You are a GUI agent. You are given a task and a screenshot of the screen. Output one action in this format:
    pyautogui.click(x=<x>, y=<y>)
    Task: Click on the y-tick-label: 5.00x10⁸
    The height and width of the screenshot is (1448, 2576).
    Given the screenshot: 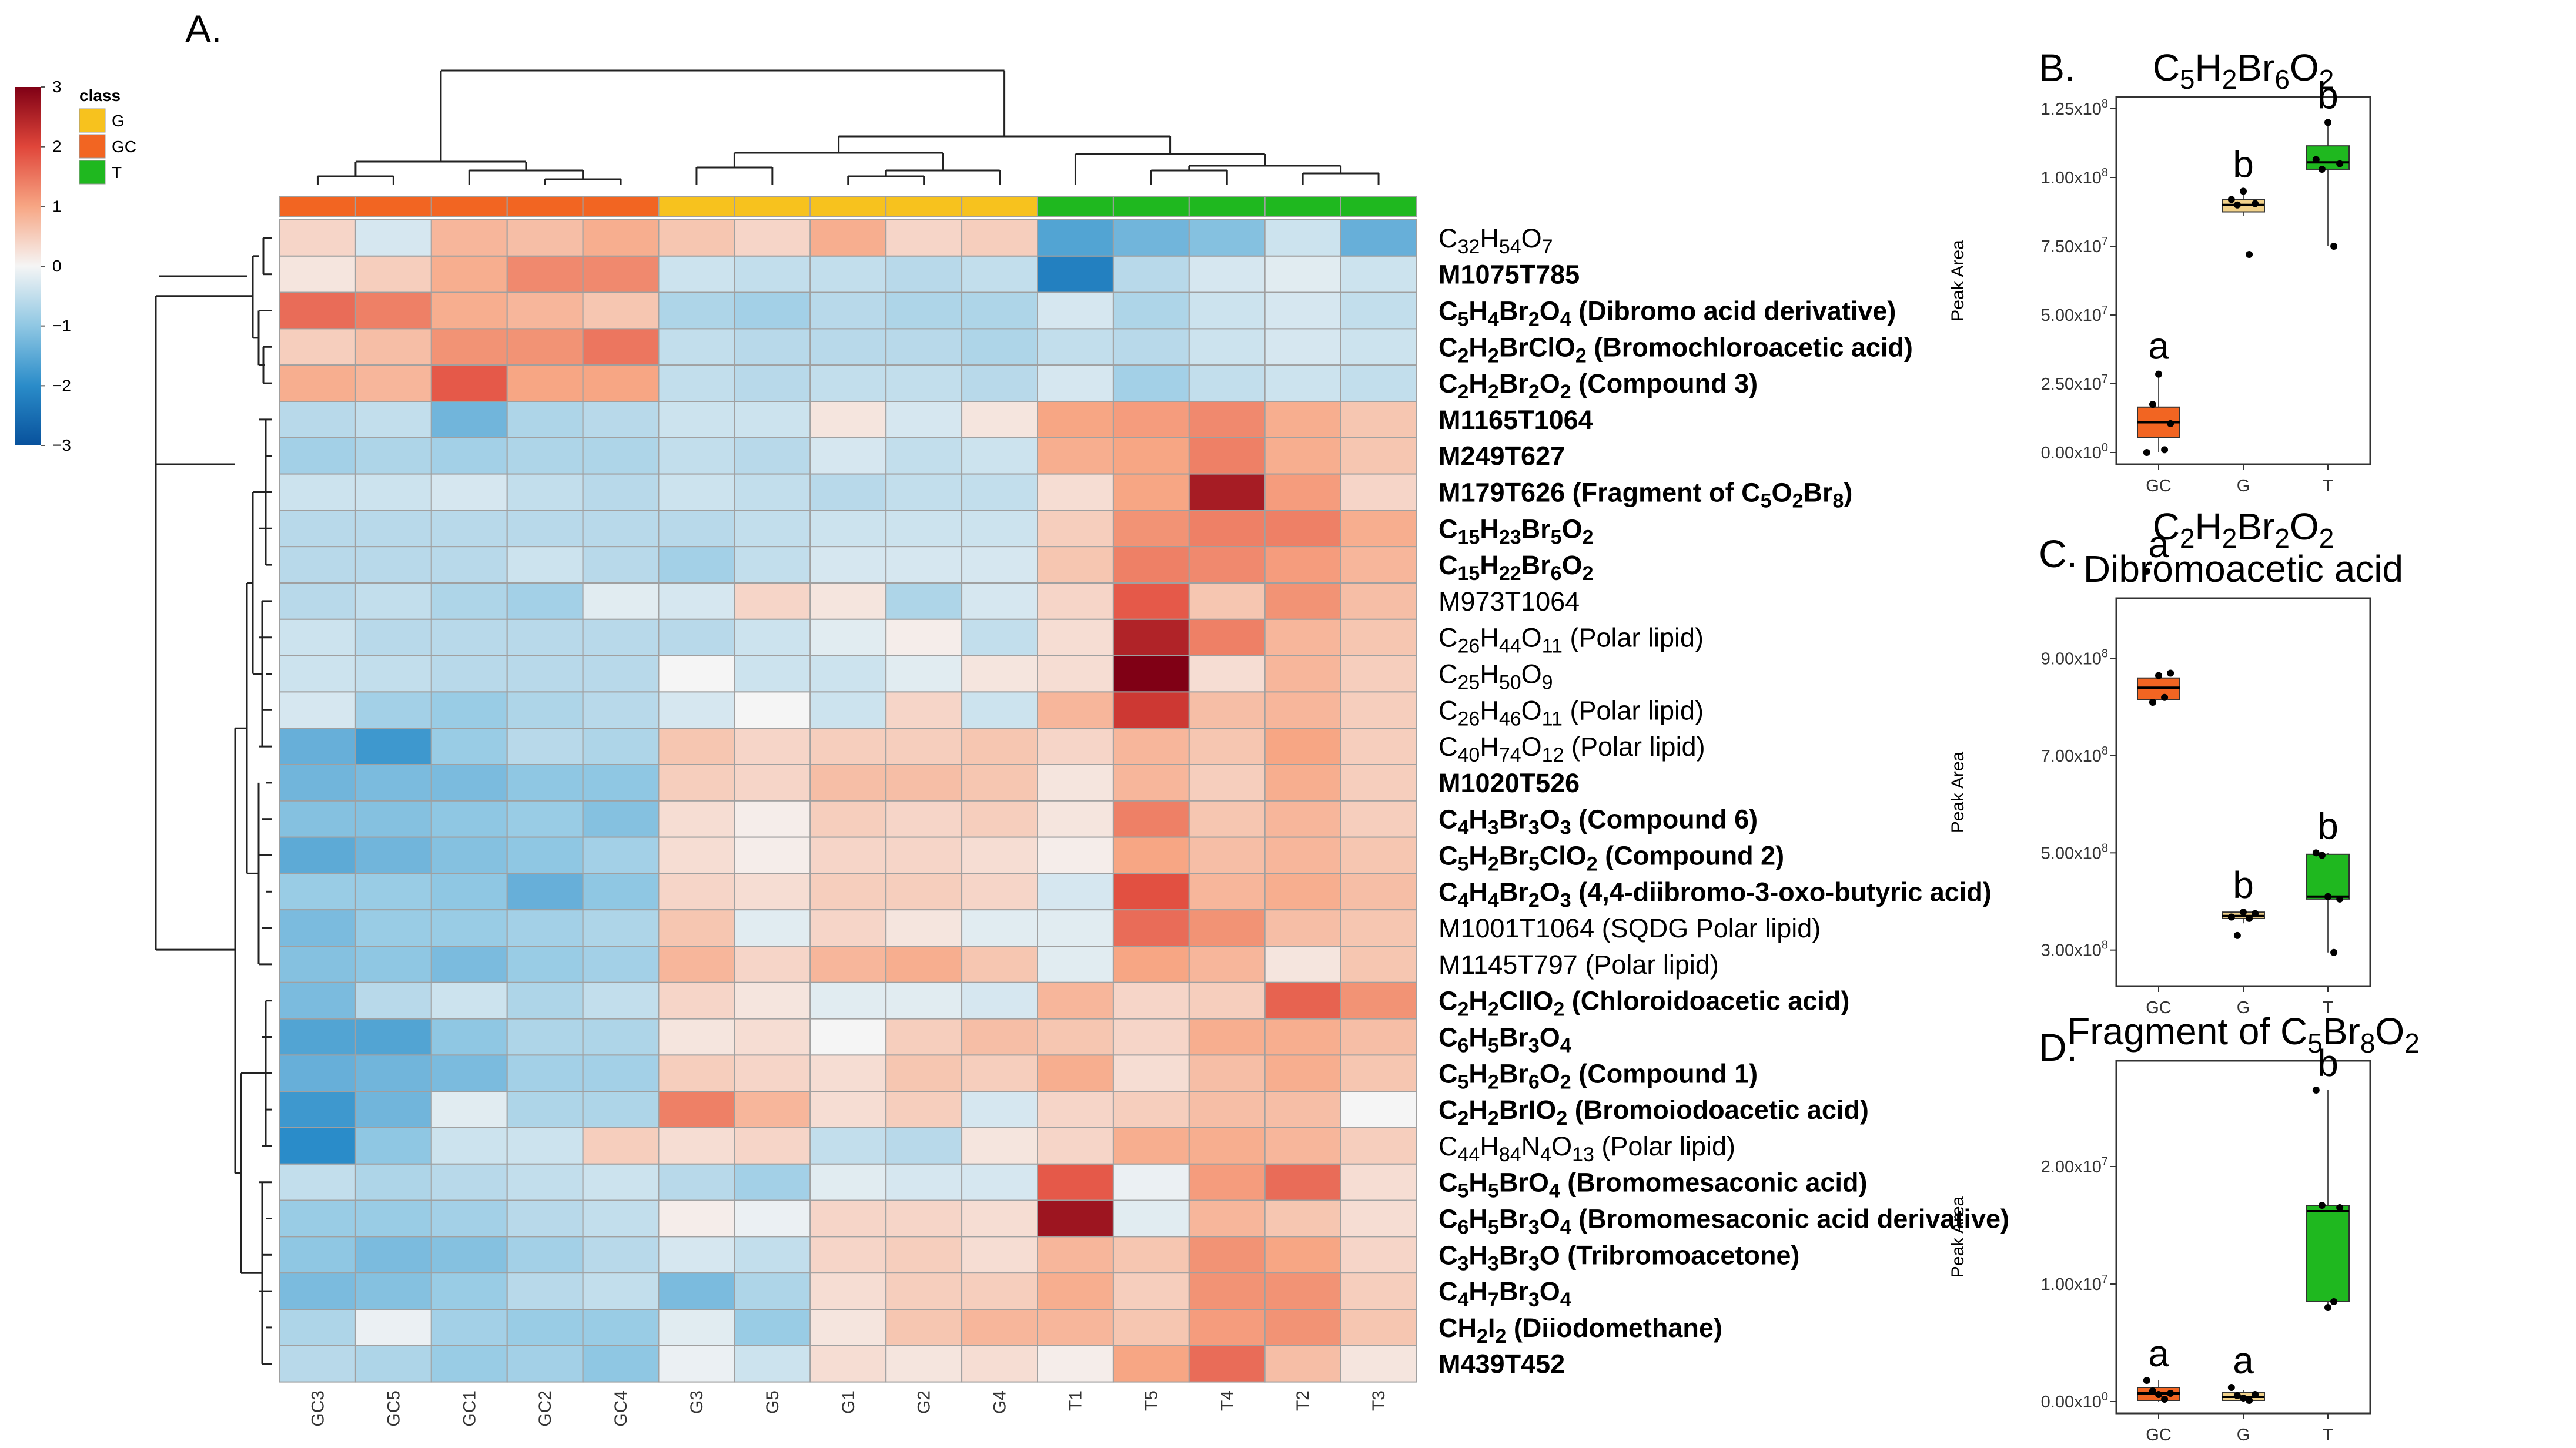 What is the action you would take?
    pyautogui.click(x=2074, y=853)
    